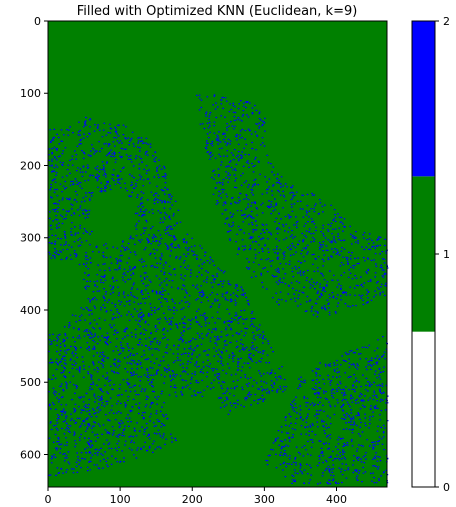 This screenshot has height=507, width=456. I want to click on colorbar: 0 1 2, so click(430, 254).